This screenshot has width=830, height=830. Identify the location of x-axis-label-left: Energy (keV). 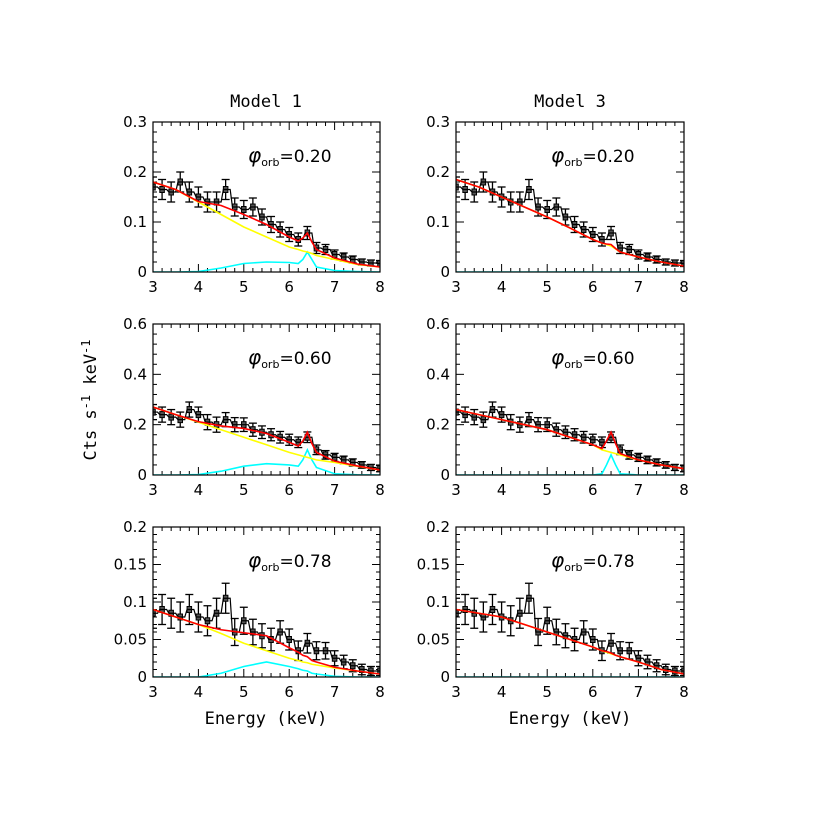
(266, 719).